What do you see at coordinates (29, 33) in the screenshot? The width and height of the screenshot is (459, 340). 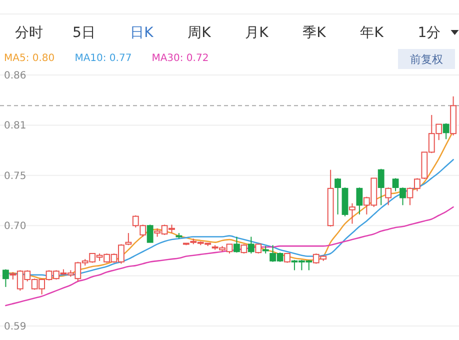 I see `text: 分时` at bounding box center [29, 33].